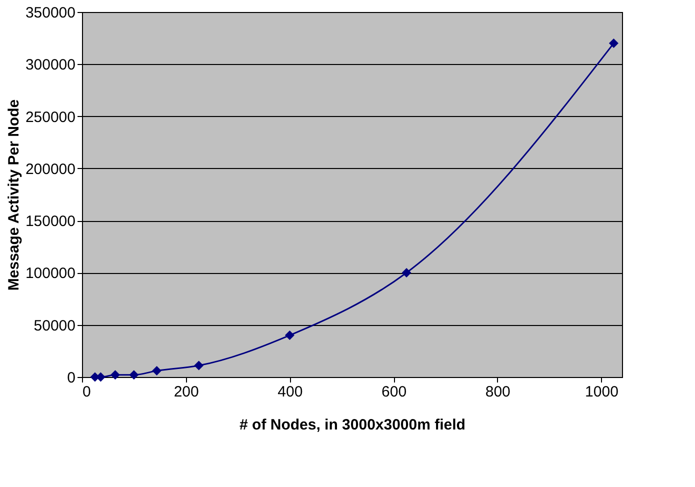 The image size is (695, 487). I want to click on y-tick-label: 150000, so click(50, 221).